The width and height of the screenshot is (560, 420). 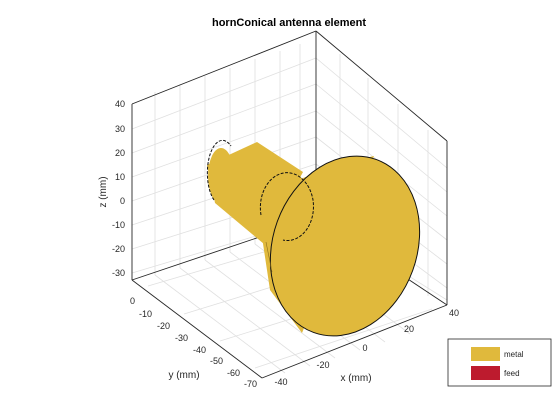 I want to click on legend-label-metal: metal, so click(x=514, y=354).